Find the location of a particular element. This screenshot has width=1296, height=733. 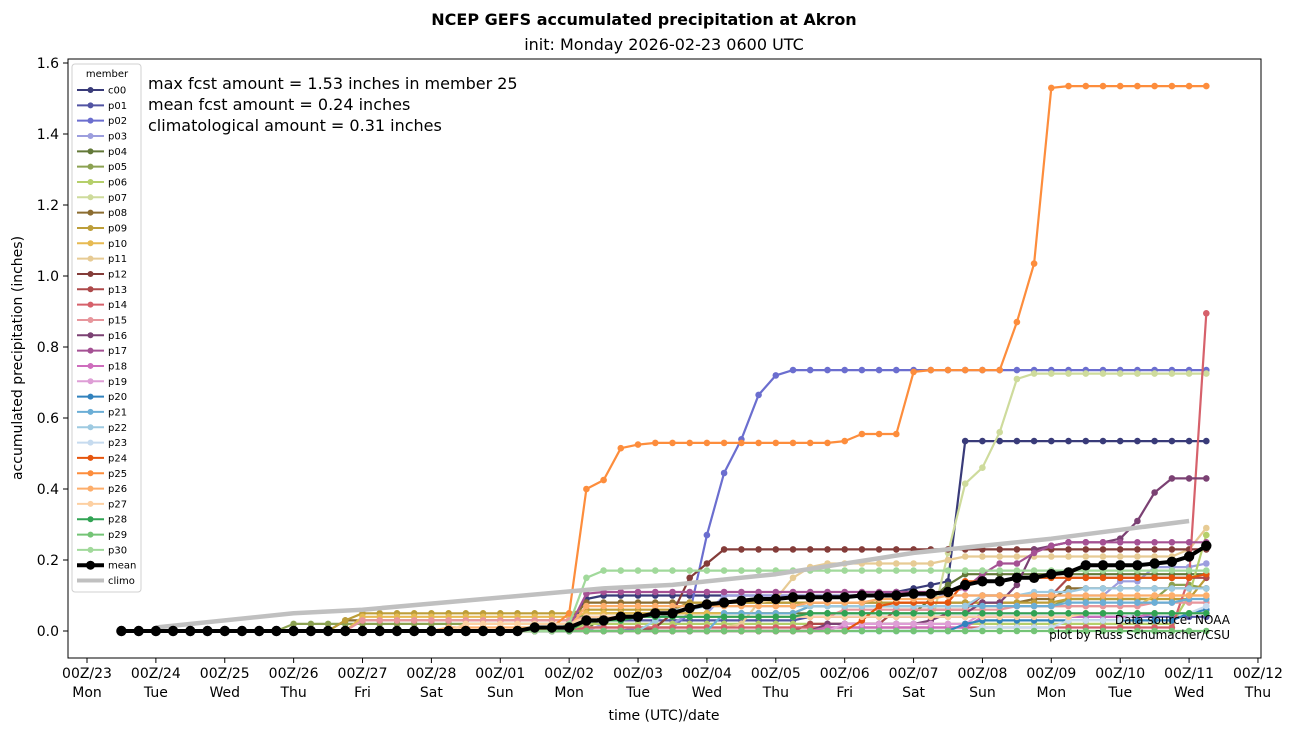

series-mean is located at coordinates (664, 588).